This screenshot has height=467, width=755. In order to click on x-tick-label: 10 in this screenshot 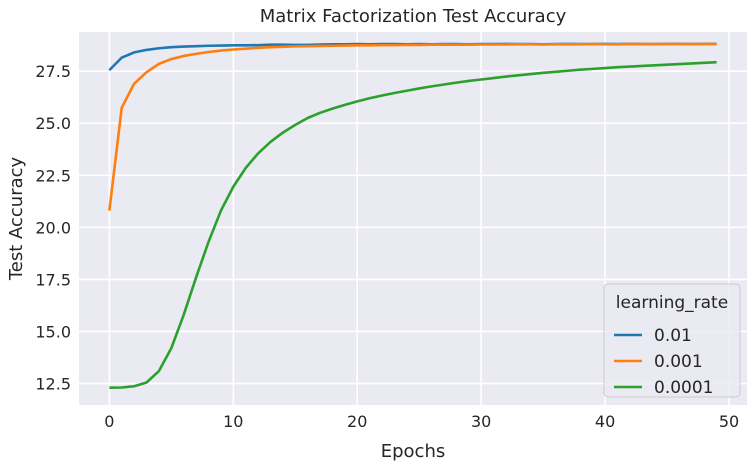, I will do `click(233, 421)`.